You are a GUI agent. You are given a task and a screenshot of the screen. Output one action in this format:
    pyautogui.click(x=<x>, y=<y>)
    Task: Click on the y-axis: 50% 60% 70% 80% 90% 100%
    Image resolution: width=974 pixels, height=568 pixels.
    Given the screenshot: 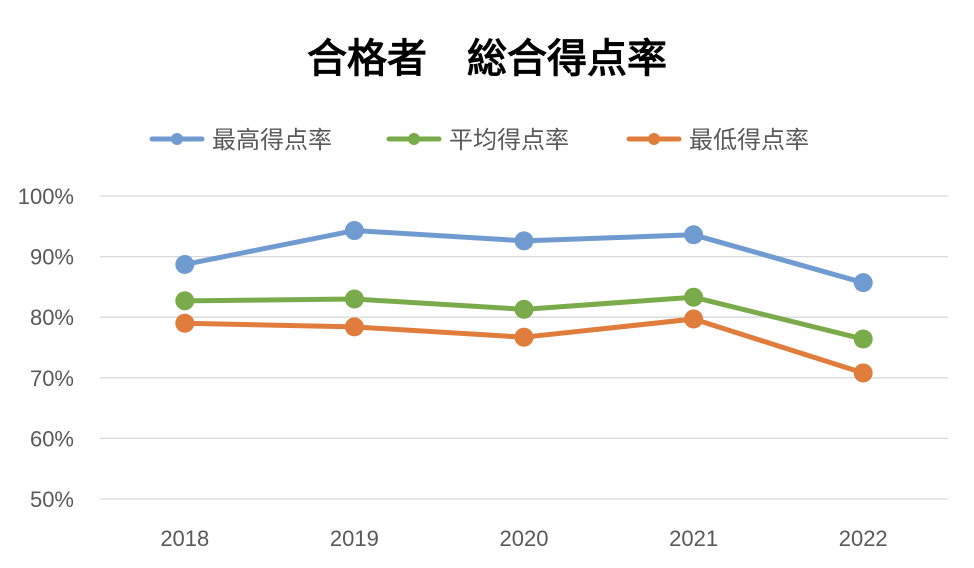 What is the action you would take?
    pyautogui.click(x=46, y=348)
    